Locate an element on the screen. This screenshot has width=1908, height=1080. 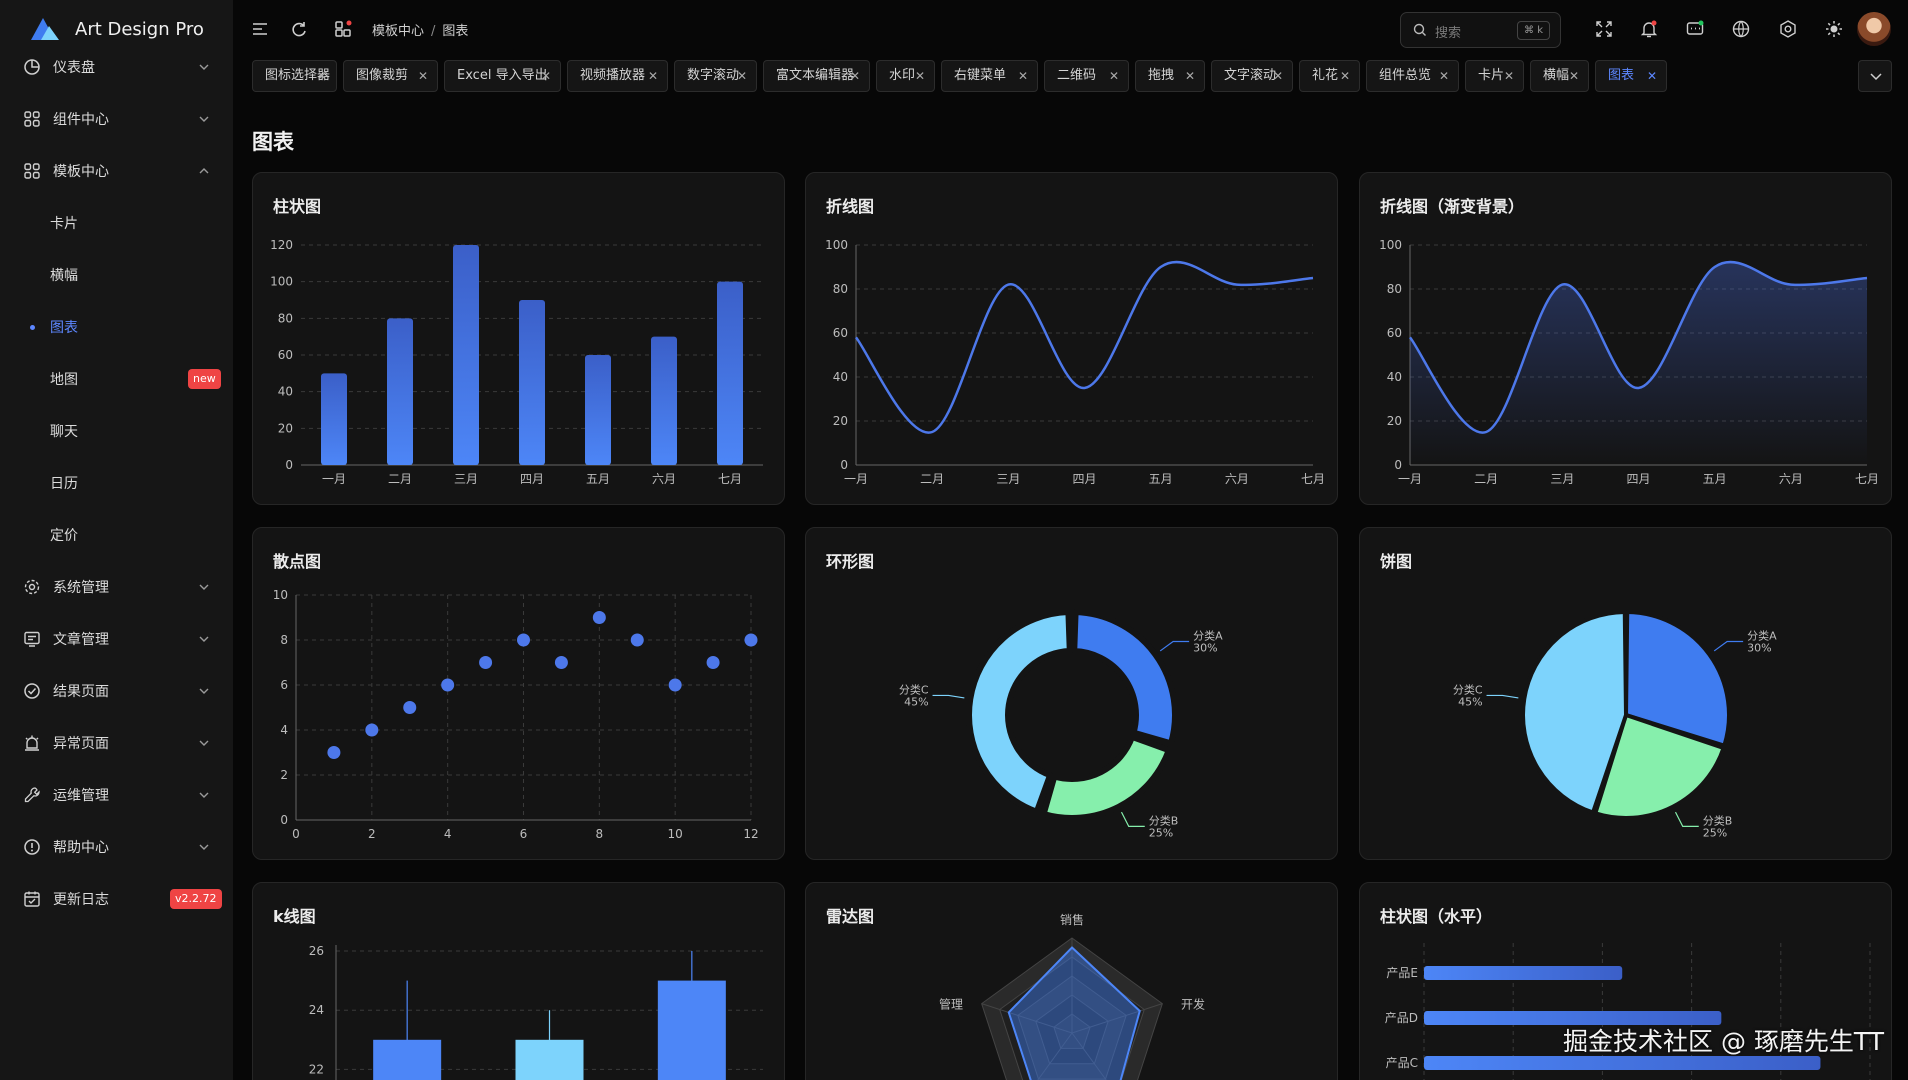
settings-icon is located at coordinates (1788, 29).